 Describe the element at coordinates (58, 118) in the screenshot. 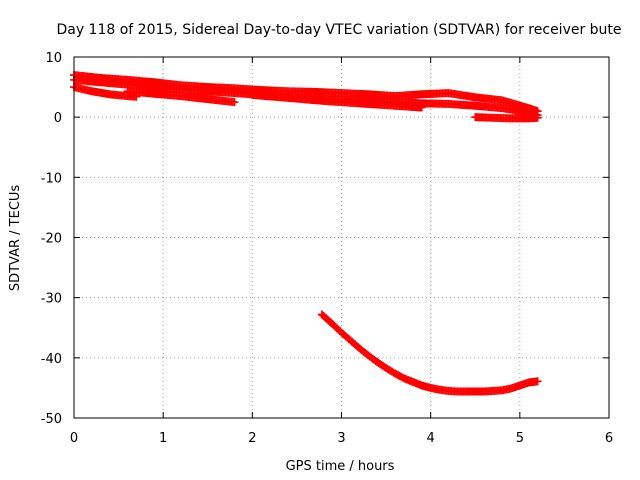

I see `y-tick-label: 0` at that location.